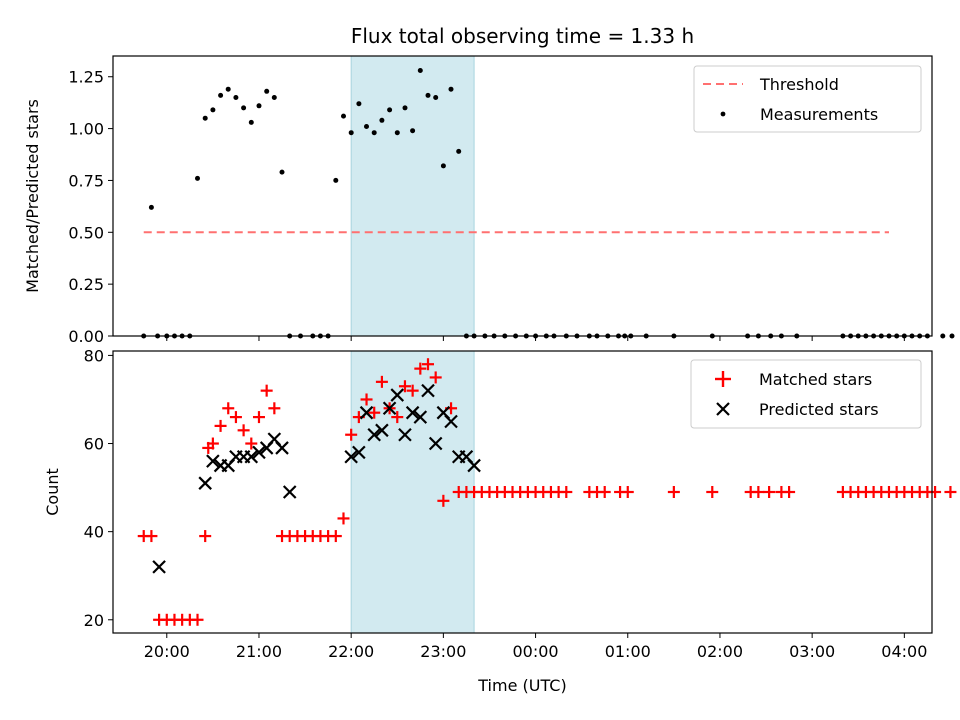  Describe the element at coordinates (443, 651) in the screenshot. I see `time-x-tick-label: 23:00` at that location.